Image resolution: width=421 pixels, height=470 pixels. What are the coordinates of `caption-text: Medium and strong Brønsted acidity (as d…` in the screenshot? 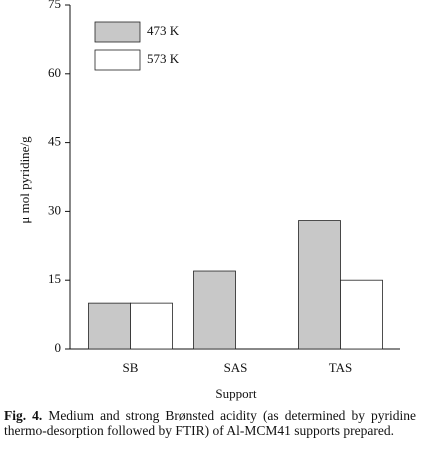 It's located at (210, 423).